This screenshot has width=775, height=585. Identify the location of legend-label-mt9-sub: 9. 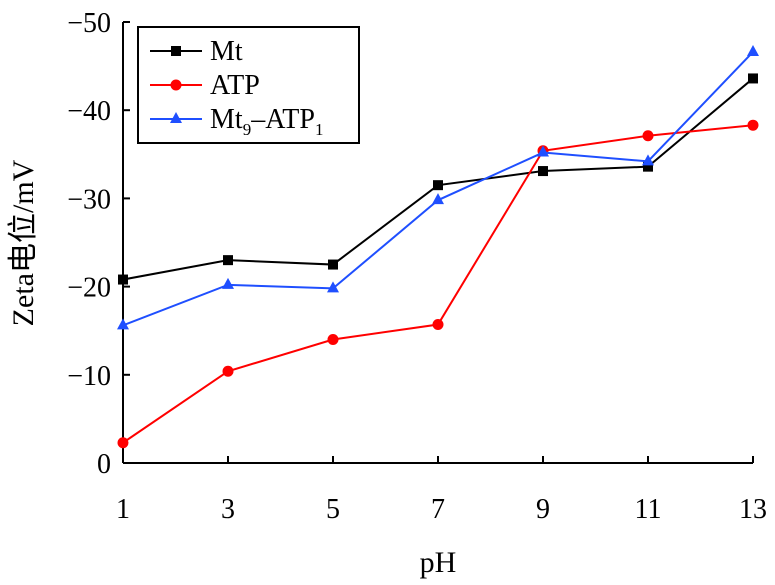
(247, 129).